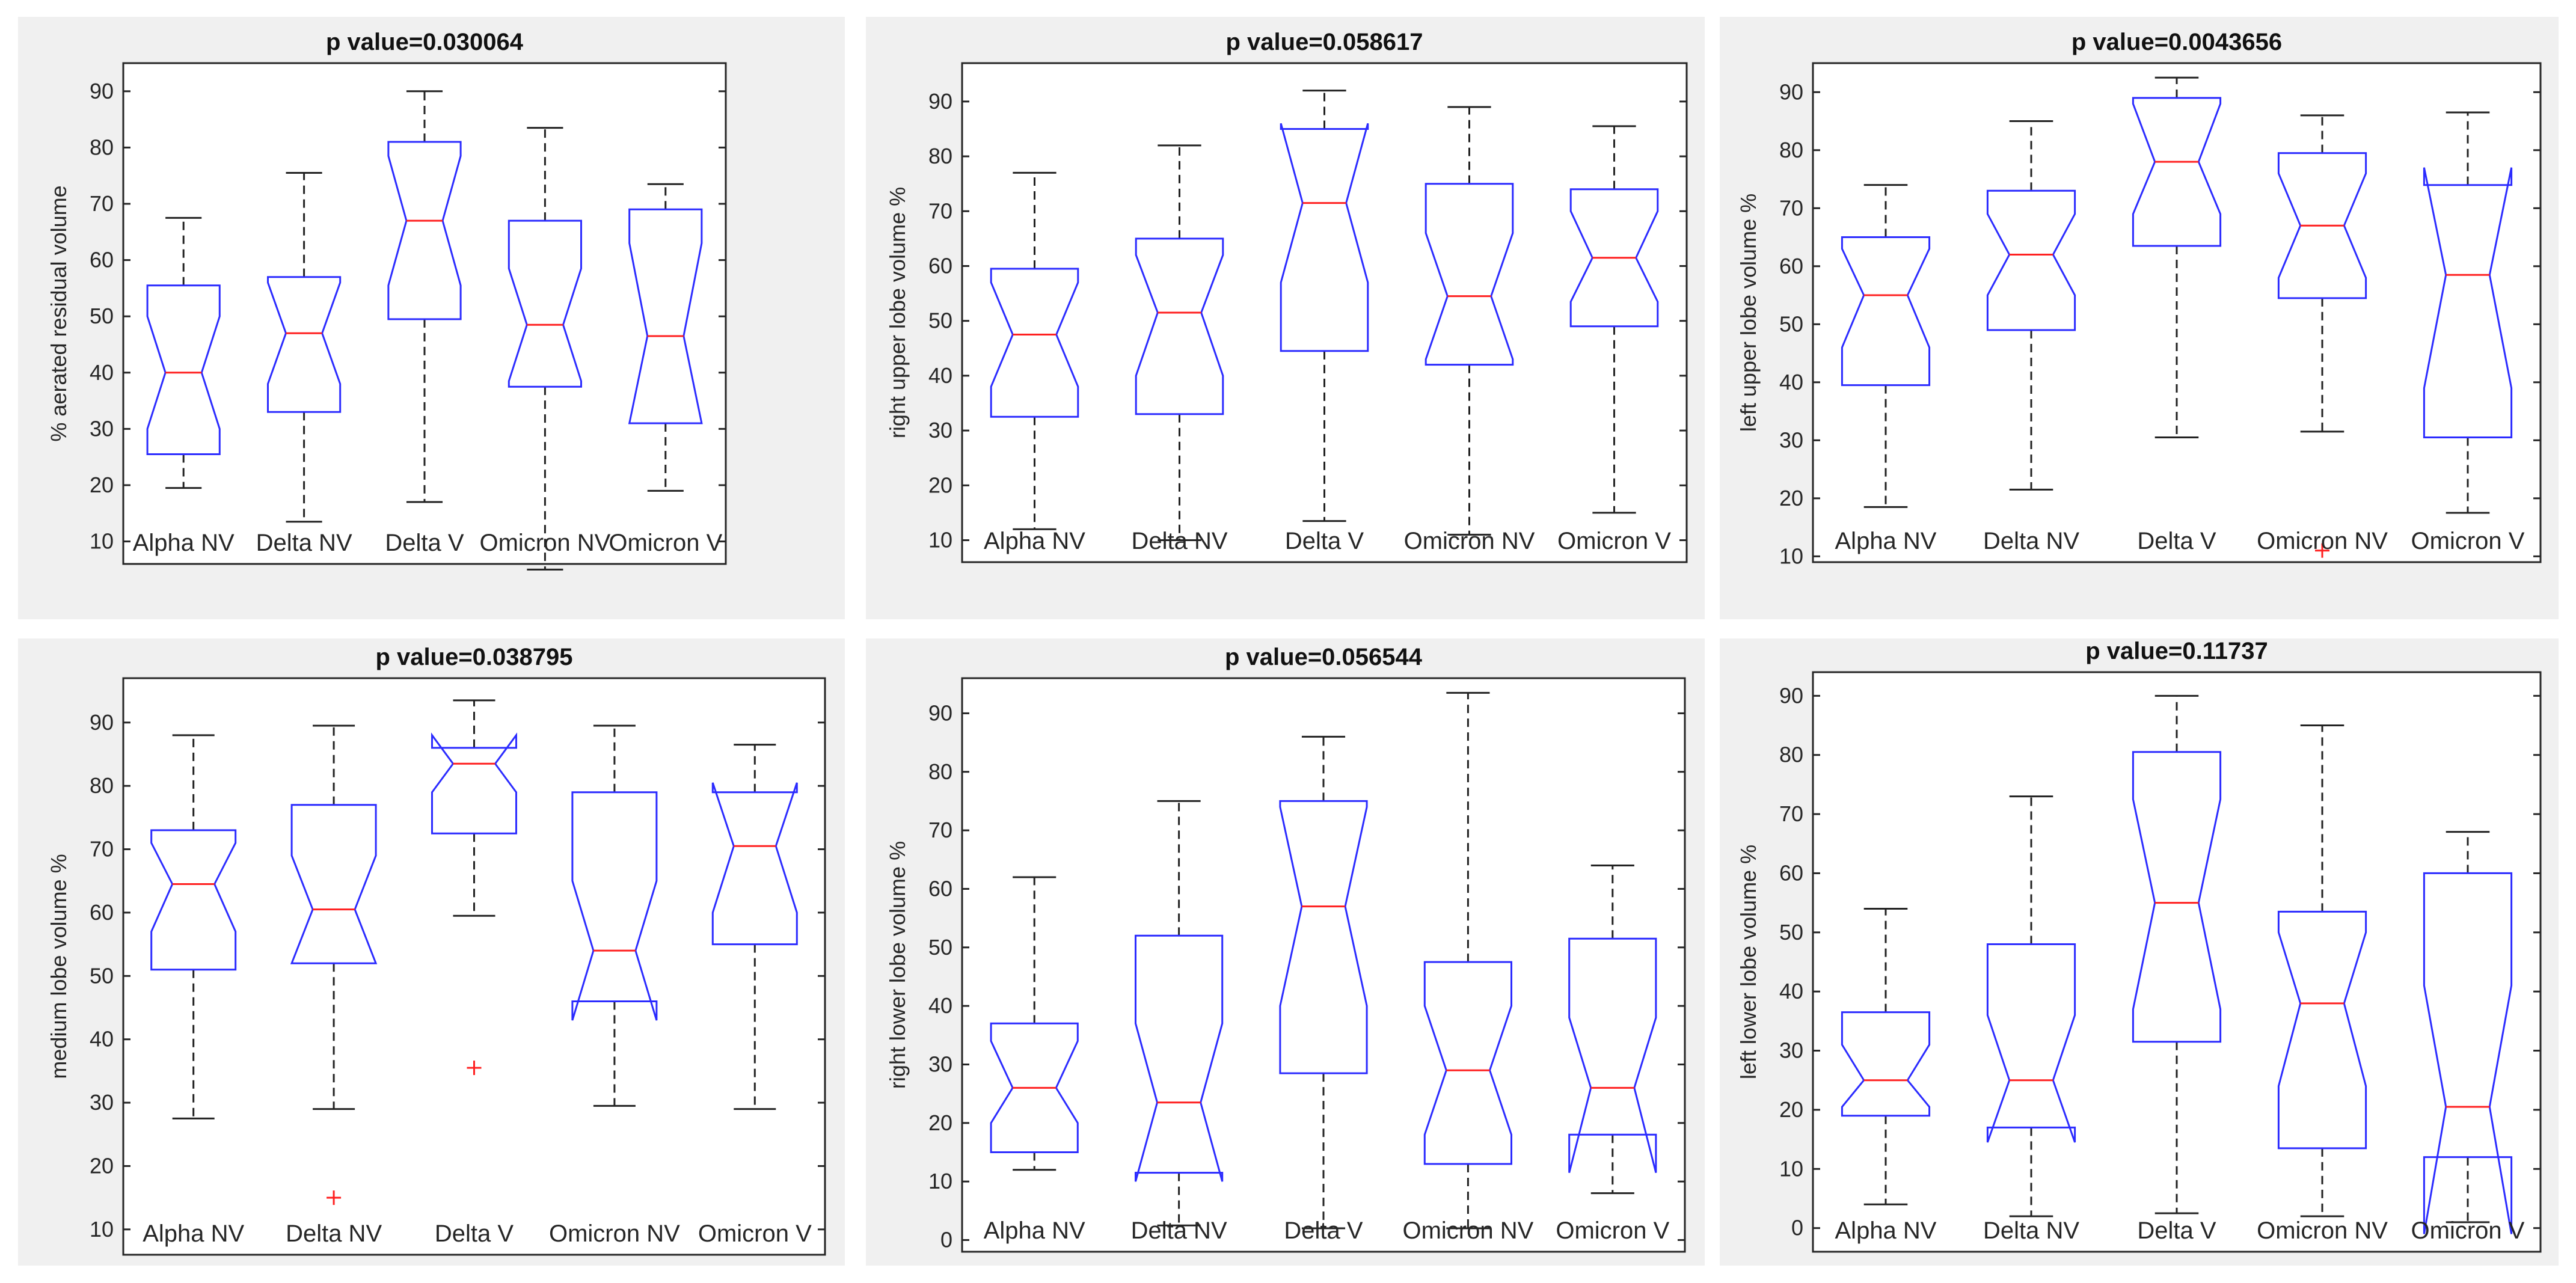  Describe the element at coordinates (1748, 313) in the screenshot. I see `y-axis-label: left upper lobe volume %` at that location.